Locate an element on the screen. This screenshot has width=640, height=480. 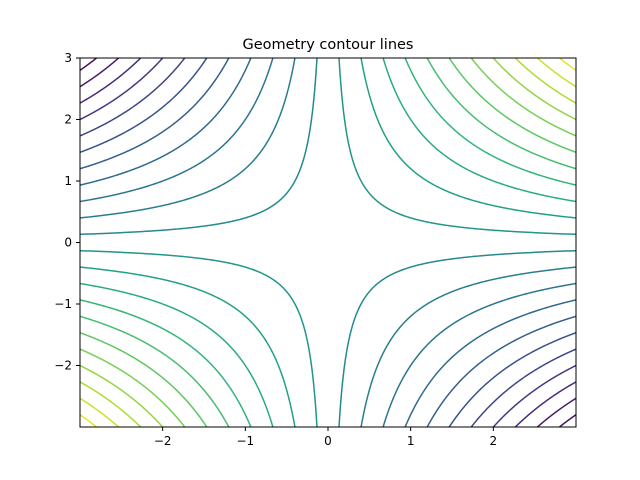
x-tick-label: −2 is located at coordinates (163, 441).